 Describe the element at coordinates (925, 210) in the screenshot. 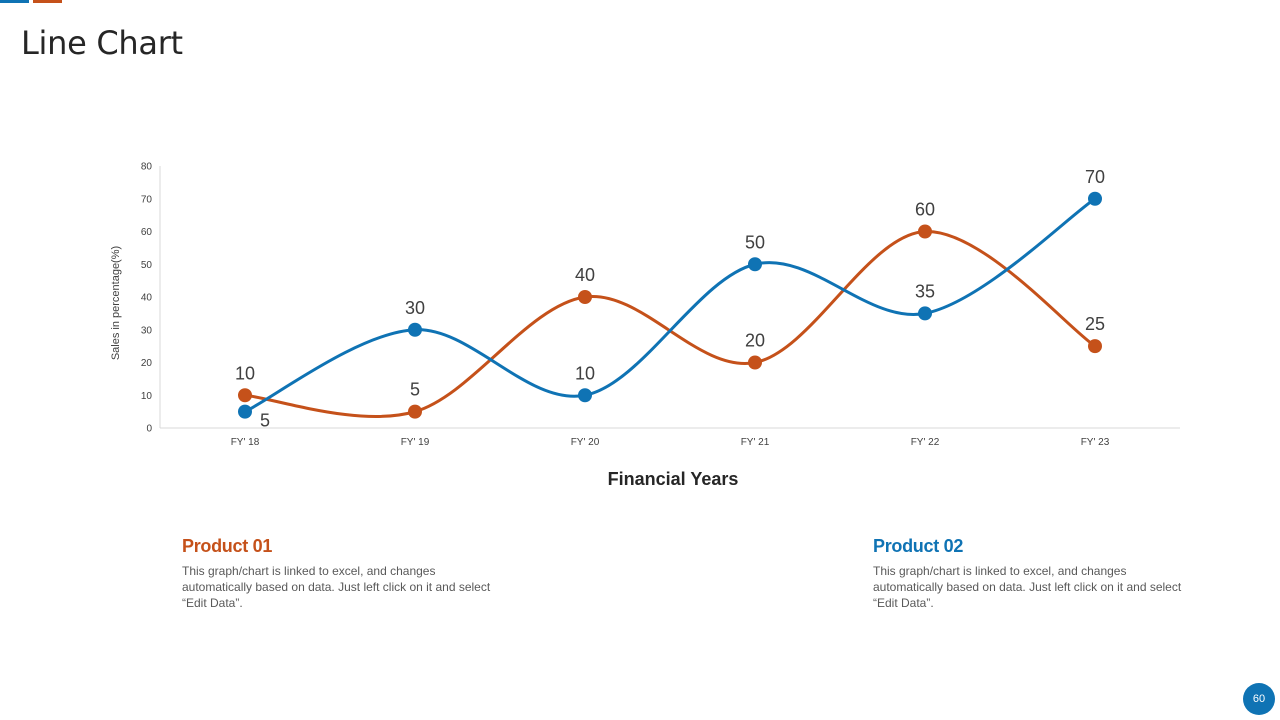

I see `product-01-data-label: 60` at that location.